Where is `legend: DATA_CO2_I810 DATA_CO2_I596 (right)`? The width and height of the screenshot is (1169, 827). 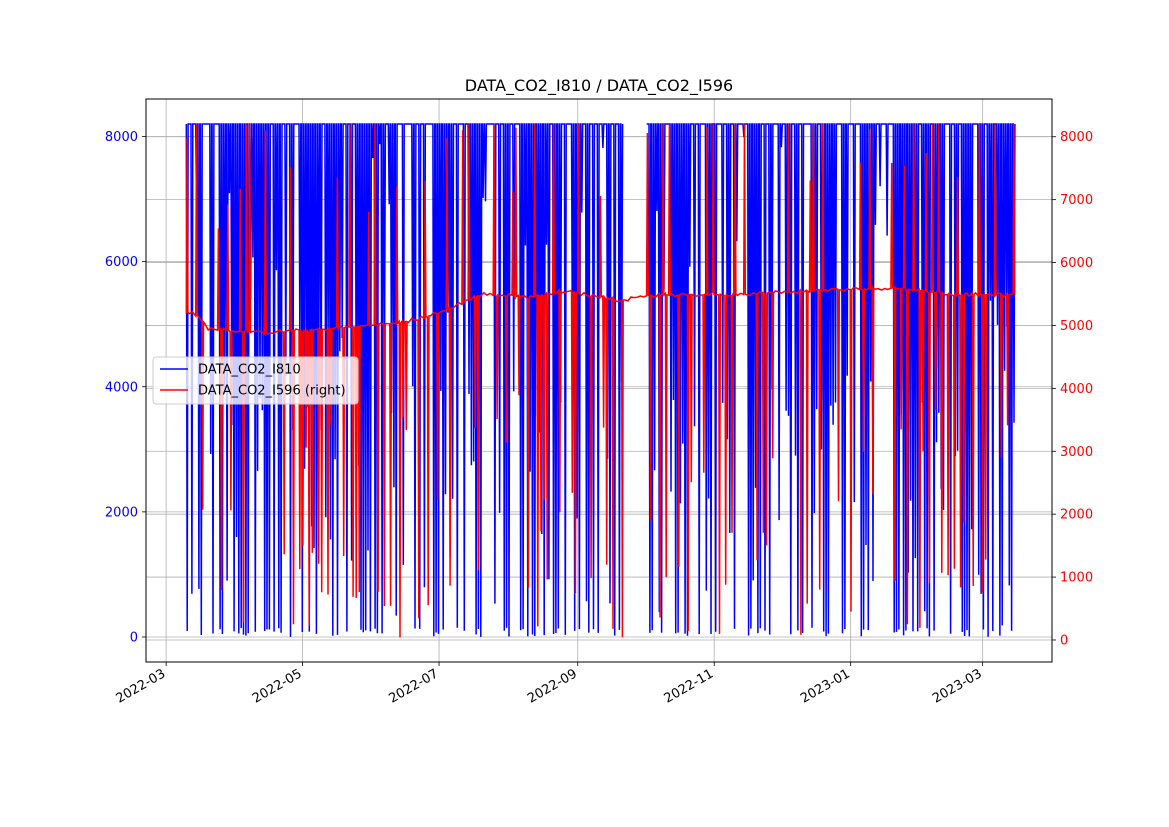 legend: DATA_CO2_I810 DATA_CO2_I596 (right) is located at coordinates (255, 380).